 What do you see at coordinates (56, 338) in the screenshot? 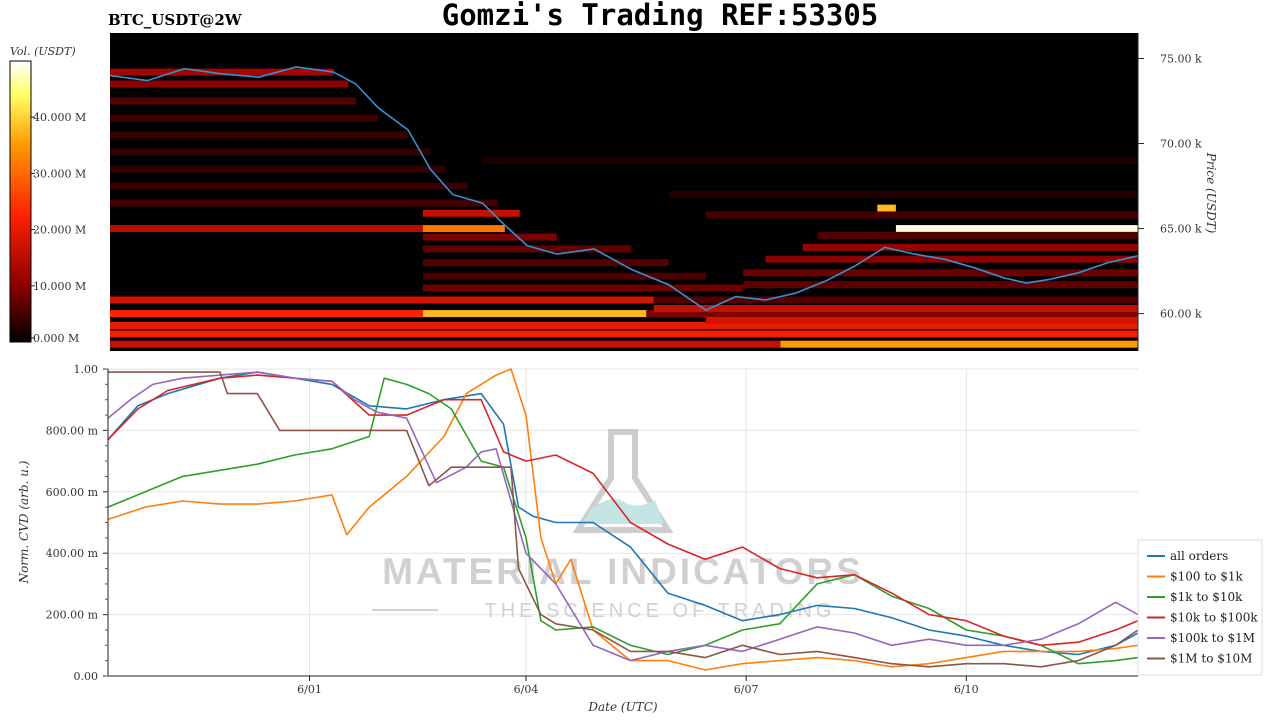
I see `colorbar-tick-label: 0.000 M` at bounding box center [56, 338].